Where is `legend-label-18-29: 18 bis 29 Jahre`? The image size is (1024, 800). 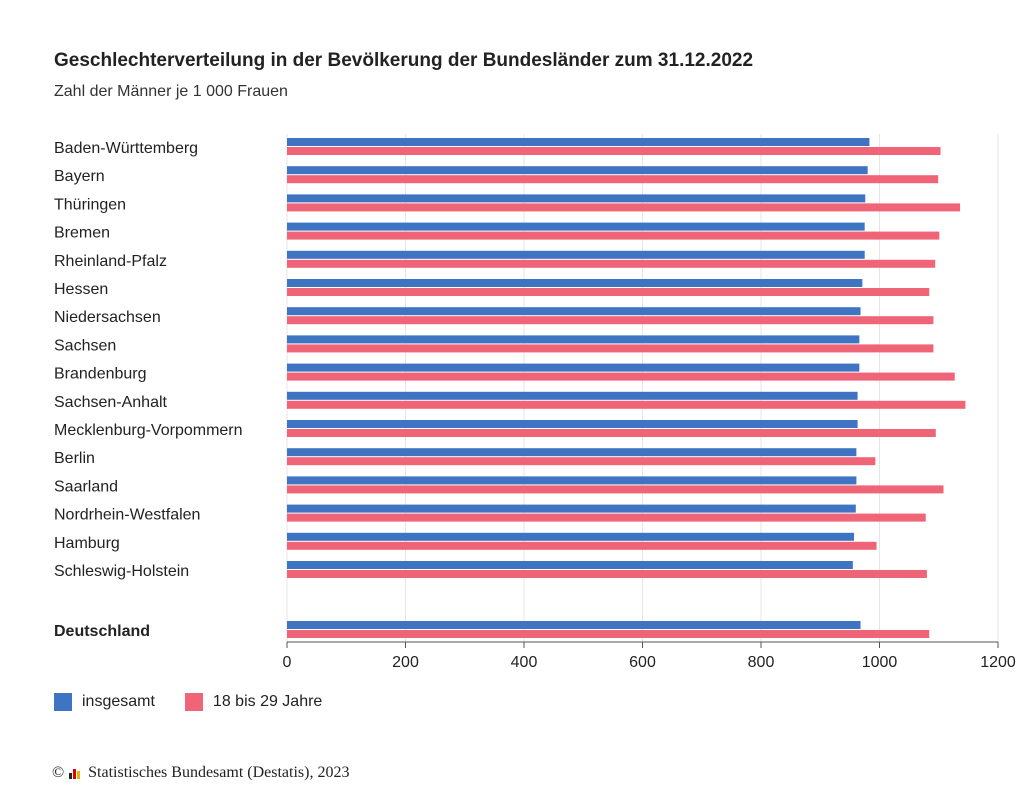
legend-label-18-29: 18 bis 29 Jahre is located at coordinates (267, 701).